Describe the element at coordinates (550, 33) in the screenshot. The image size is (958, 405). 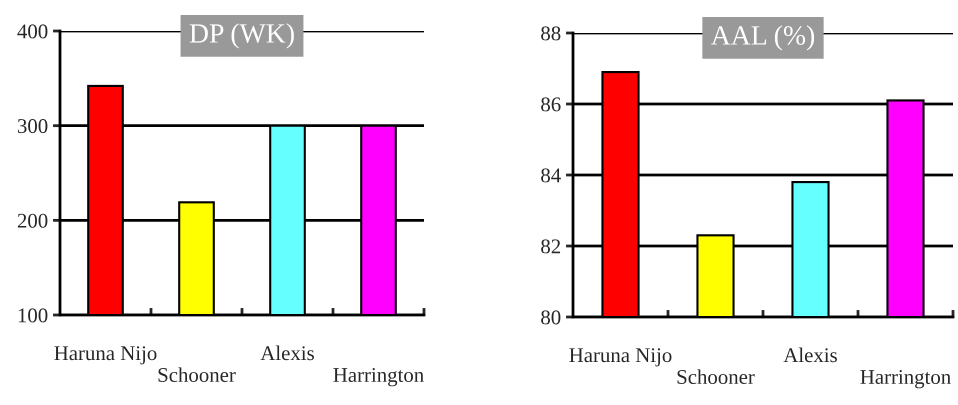
I see `y-tick-label: 88` at that location.